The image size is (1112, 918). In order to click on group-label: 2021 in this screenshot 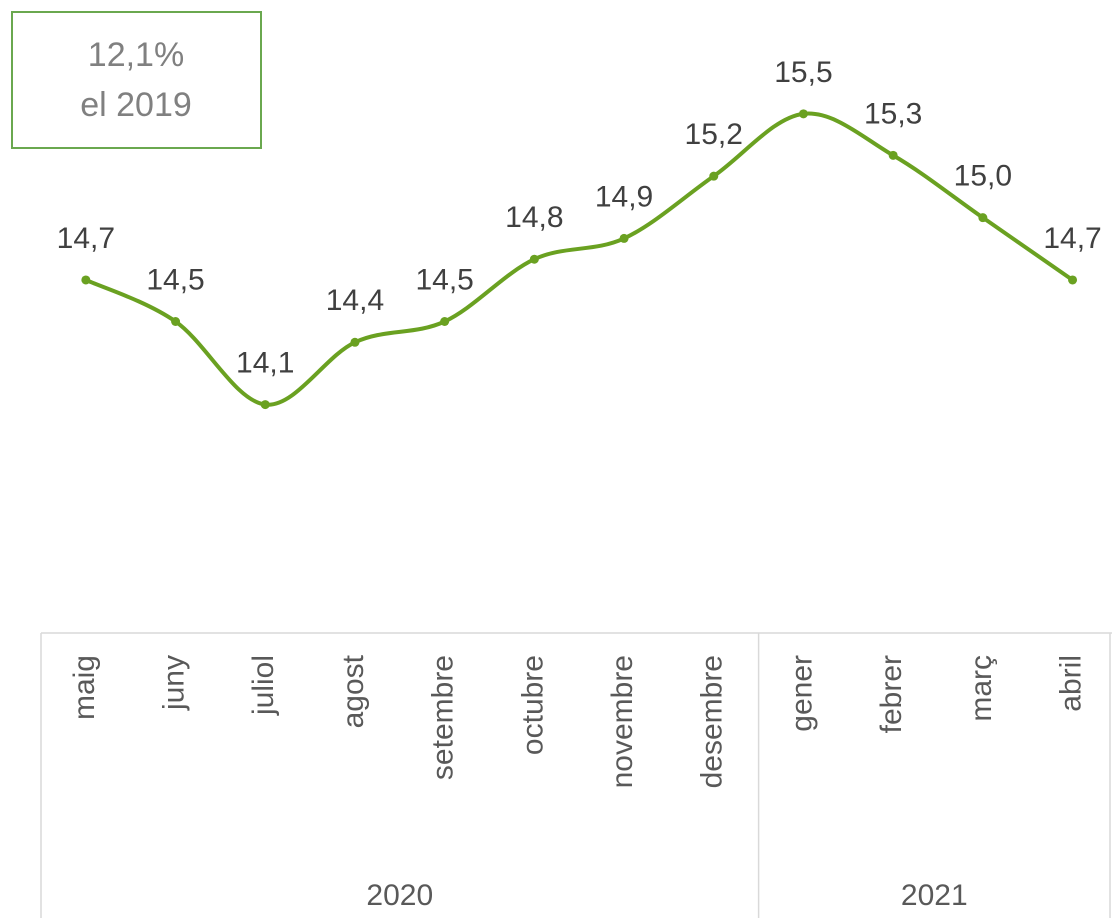, I will do `click(934, 895)`.